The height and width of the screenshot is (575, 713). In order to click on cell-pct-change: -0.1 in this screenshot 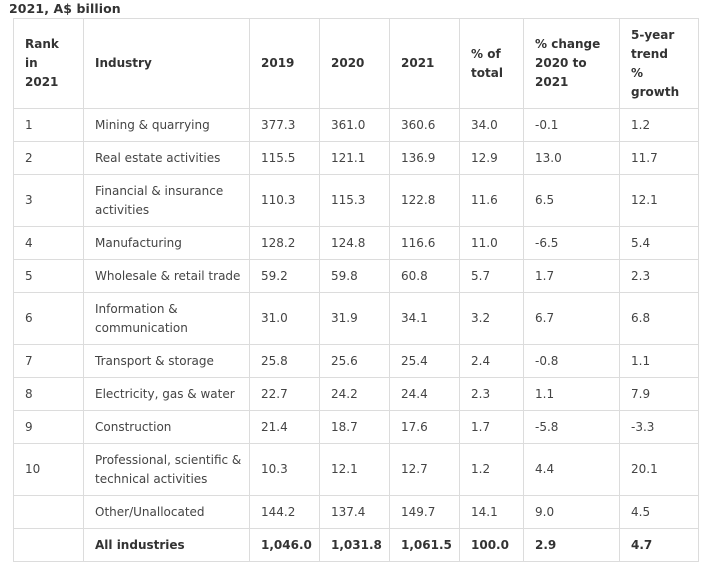, I will do `click(571, 125)`.